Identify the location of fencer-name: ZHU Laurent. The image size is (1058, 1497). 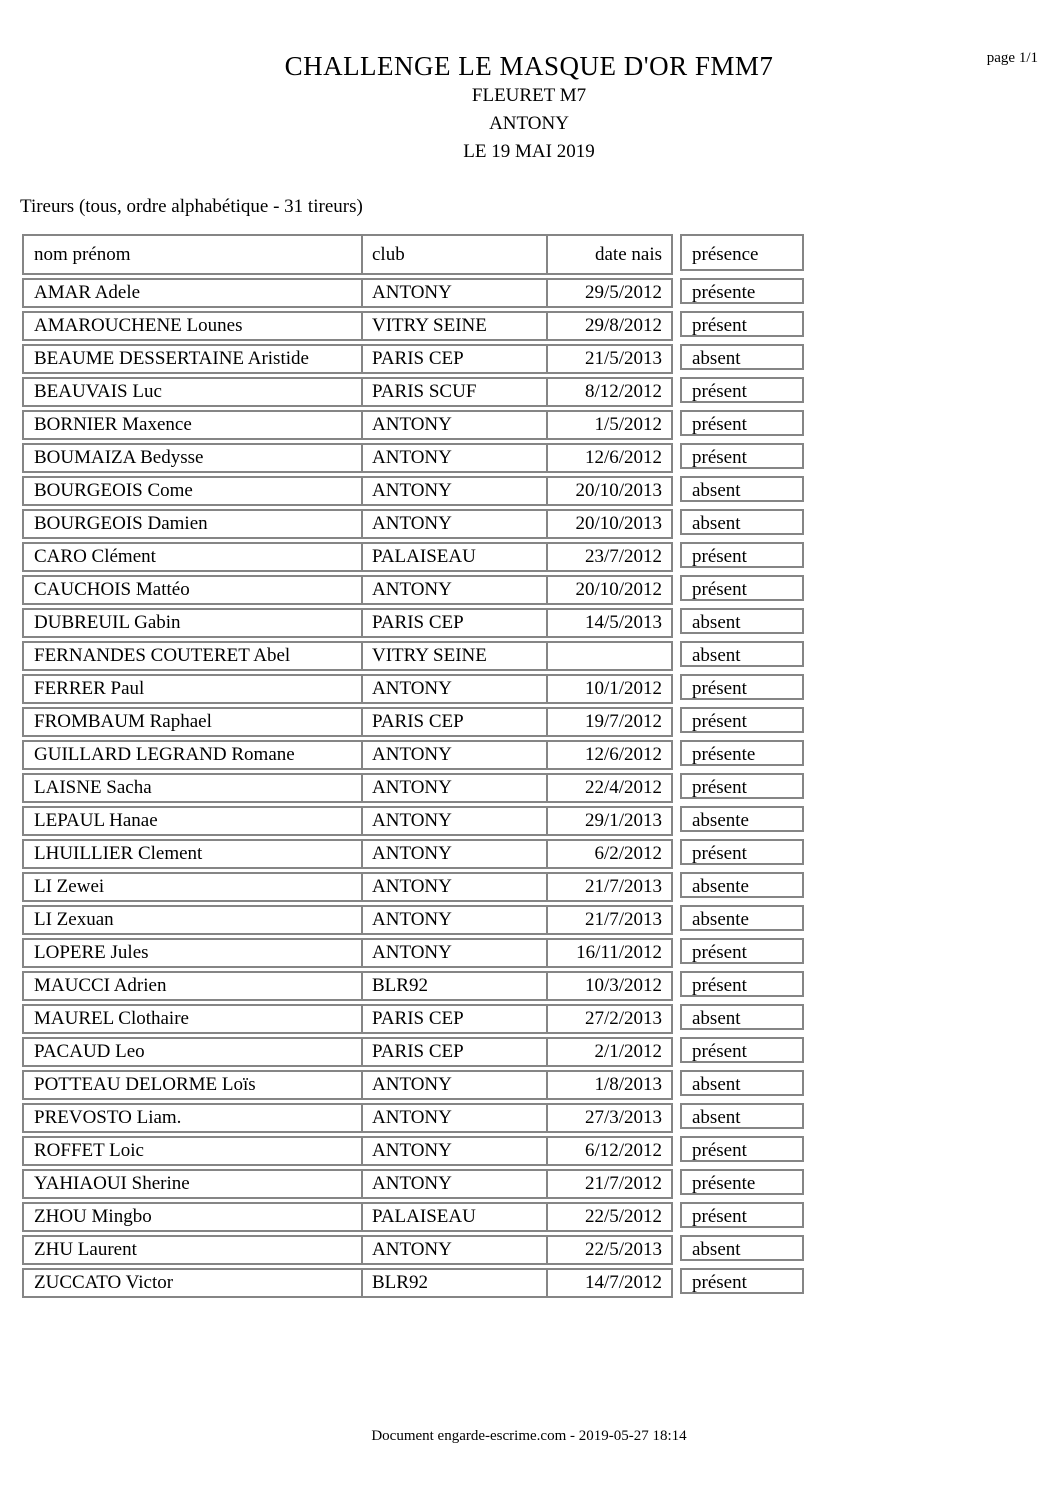
(85, 1249).